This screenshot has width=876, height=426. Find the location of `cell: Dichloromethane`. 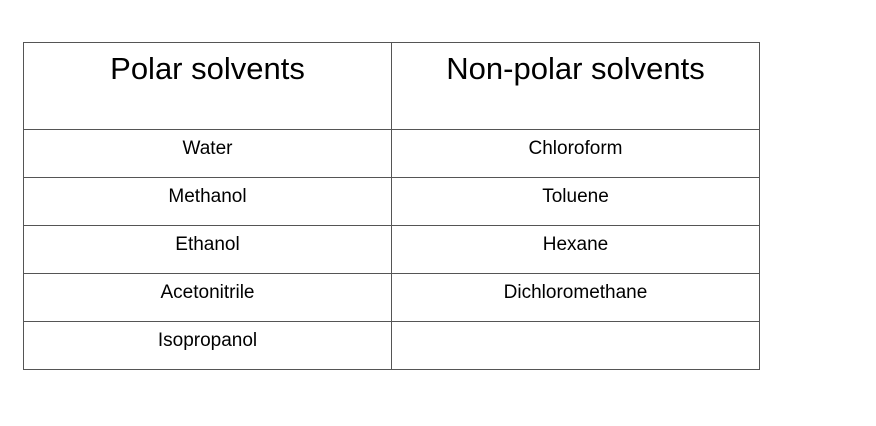

cell: Dichloromethane is located at coordinates (575, 297).